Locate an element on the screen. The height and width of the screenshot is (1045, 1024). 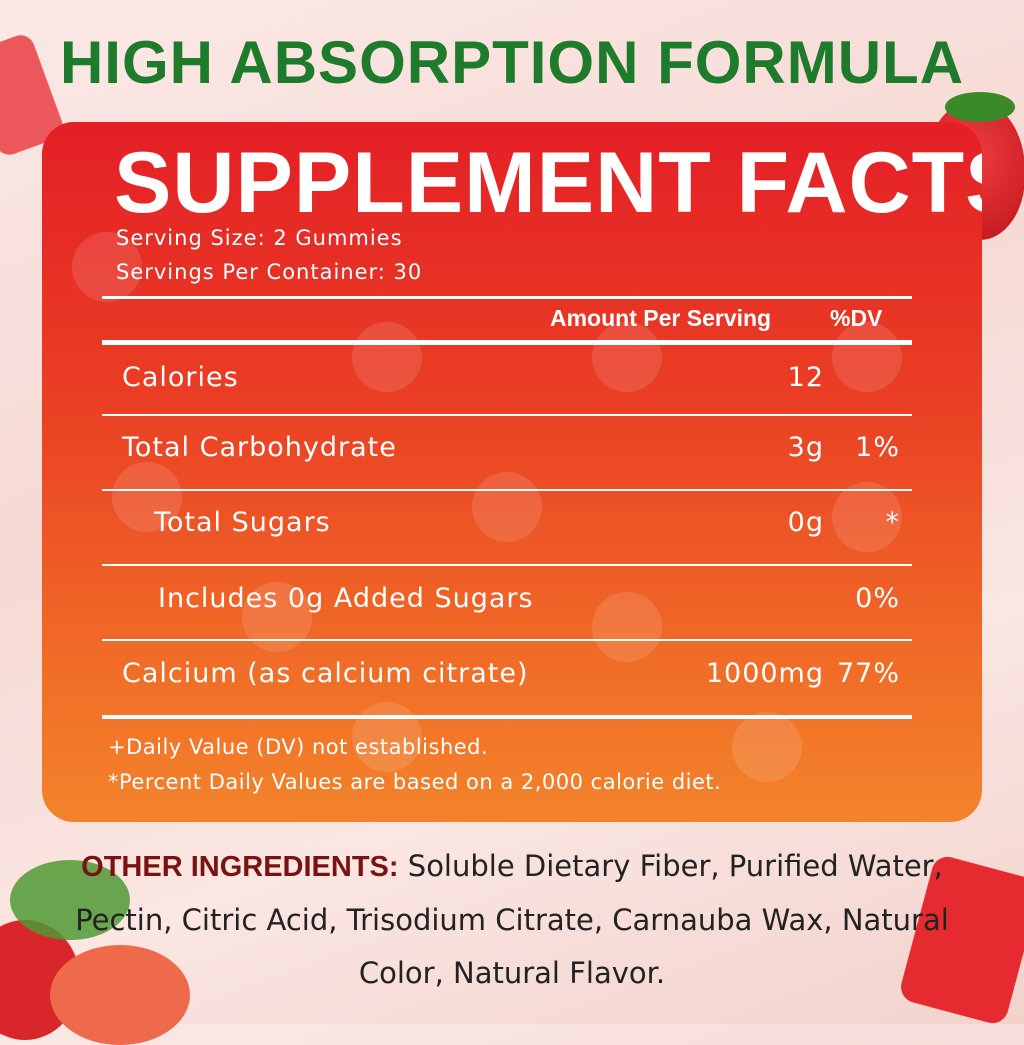
table-row: Calories 12 is located at coordinates (507, 382).